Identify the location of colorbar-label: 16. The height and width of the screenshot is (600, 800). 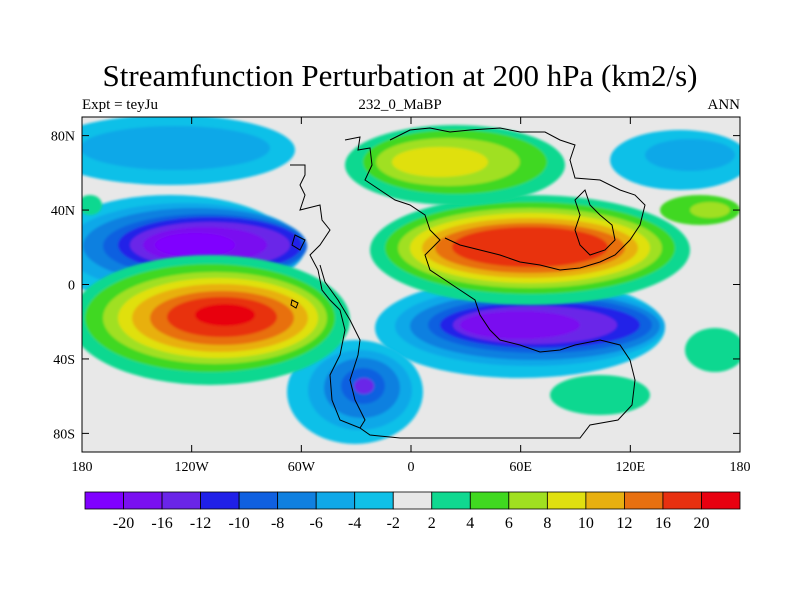
(663, 523).